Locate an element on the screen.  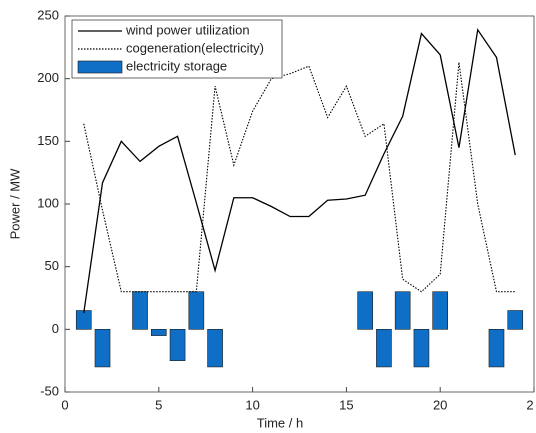
y-tick-label: 0 is located at coordinates (55, 328).